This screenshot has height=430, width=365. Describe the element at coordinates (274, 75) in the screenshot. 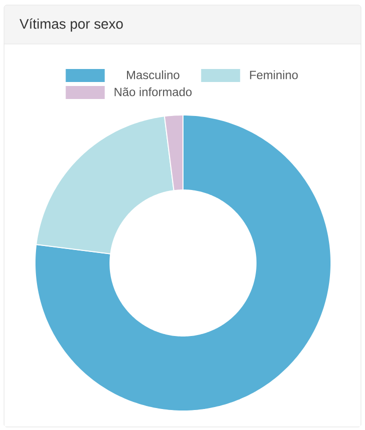

I see `legend-label: Feminino` at that location.